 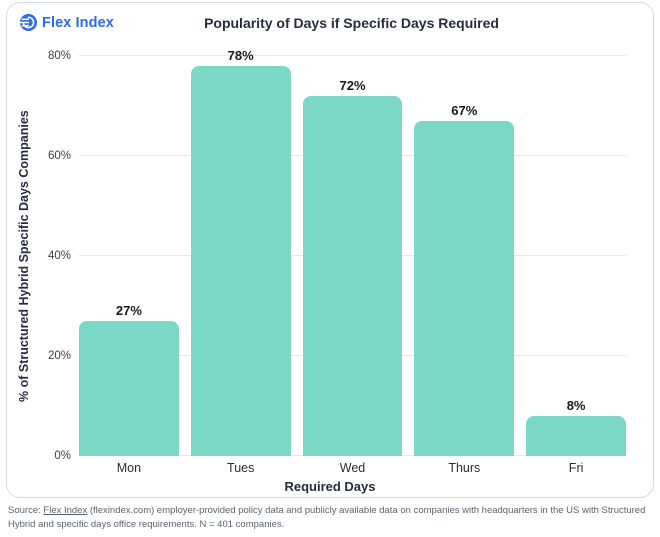 I want to click on x-tick-label: Tues, so click(x=241, y=468).